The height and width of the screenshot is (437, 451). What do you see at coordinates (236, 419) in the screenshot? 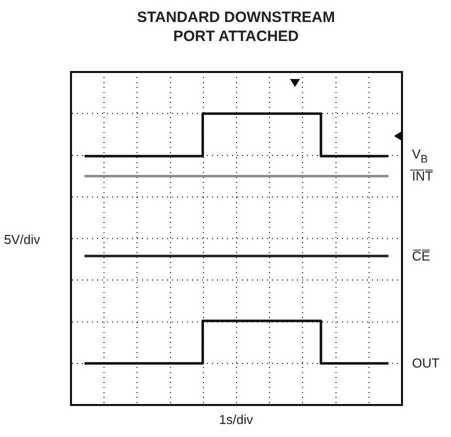
I see `x-axis-title: 1s/div` at bounding box center [236, 419].